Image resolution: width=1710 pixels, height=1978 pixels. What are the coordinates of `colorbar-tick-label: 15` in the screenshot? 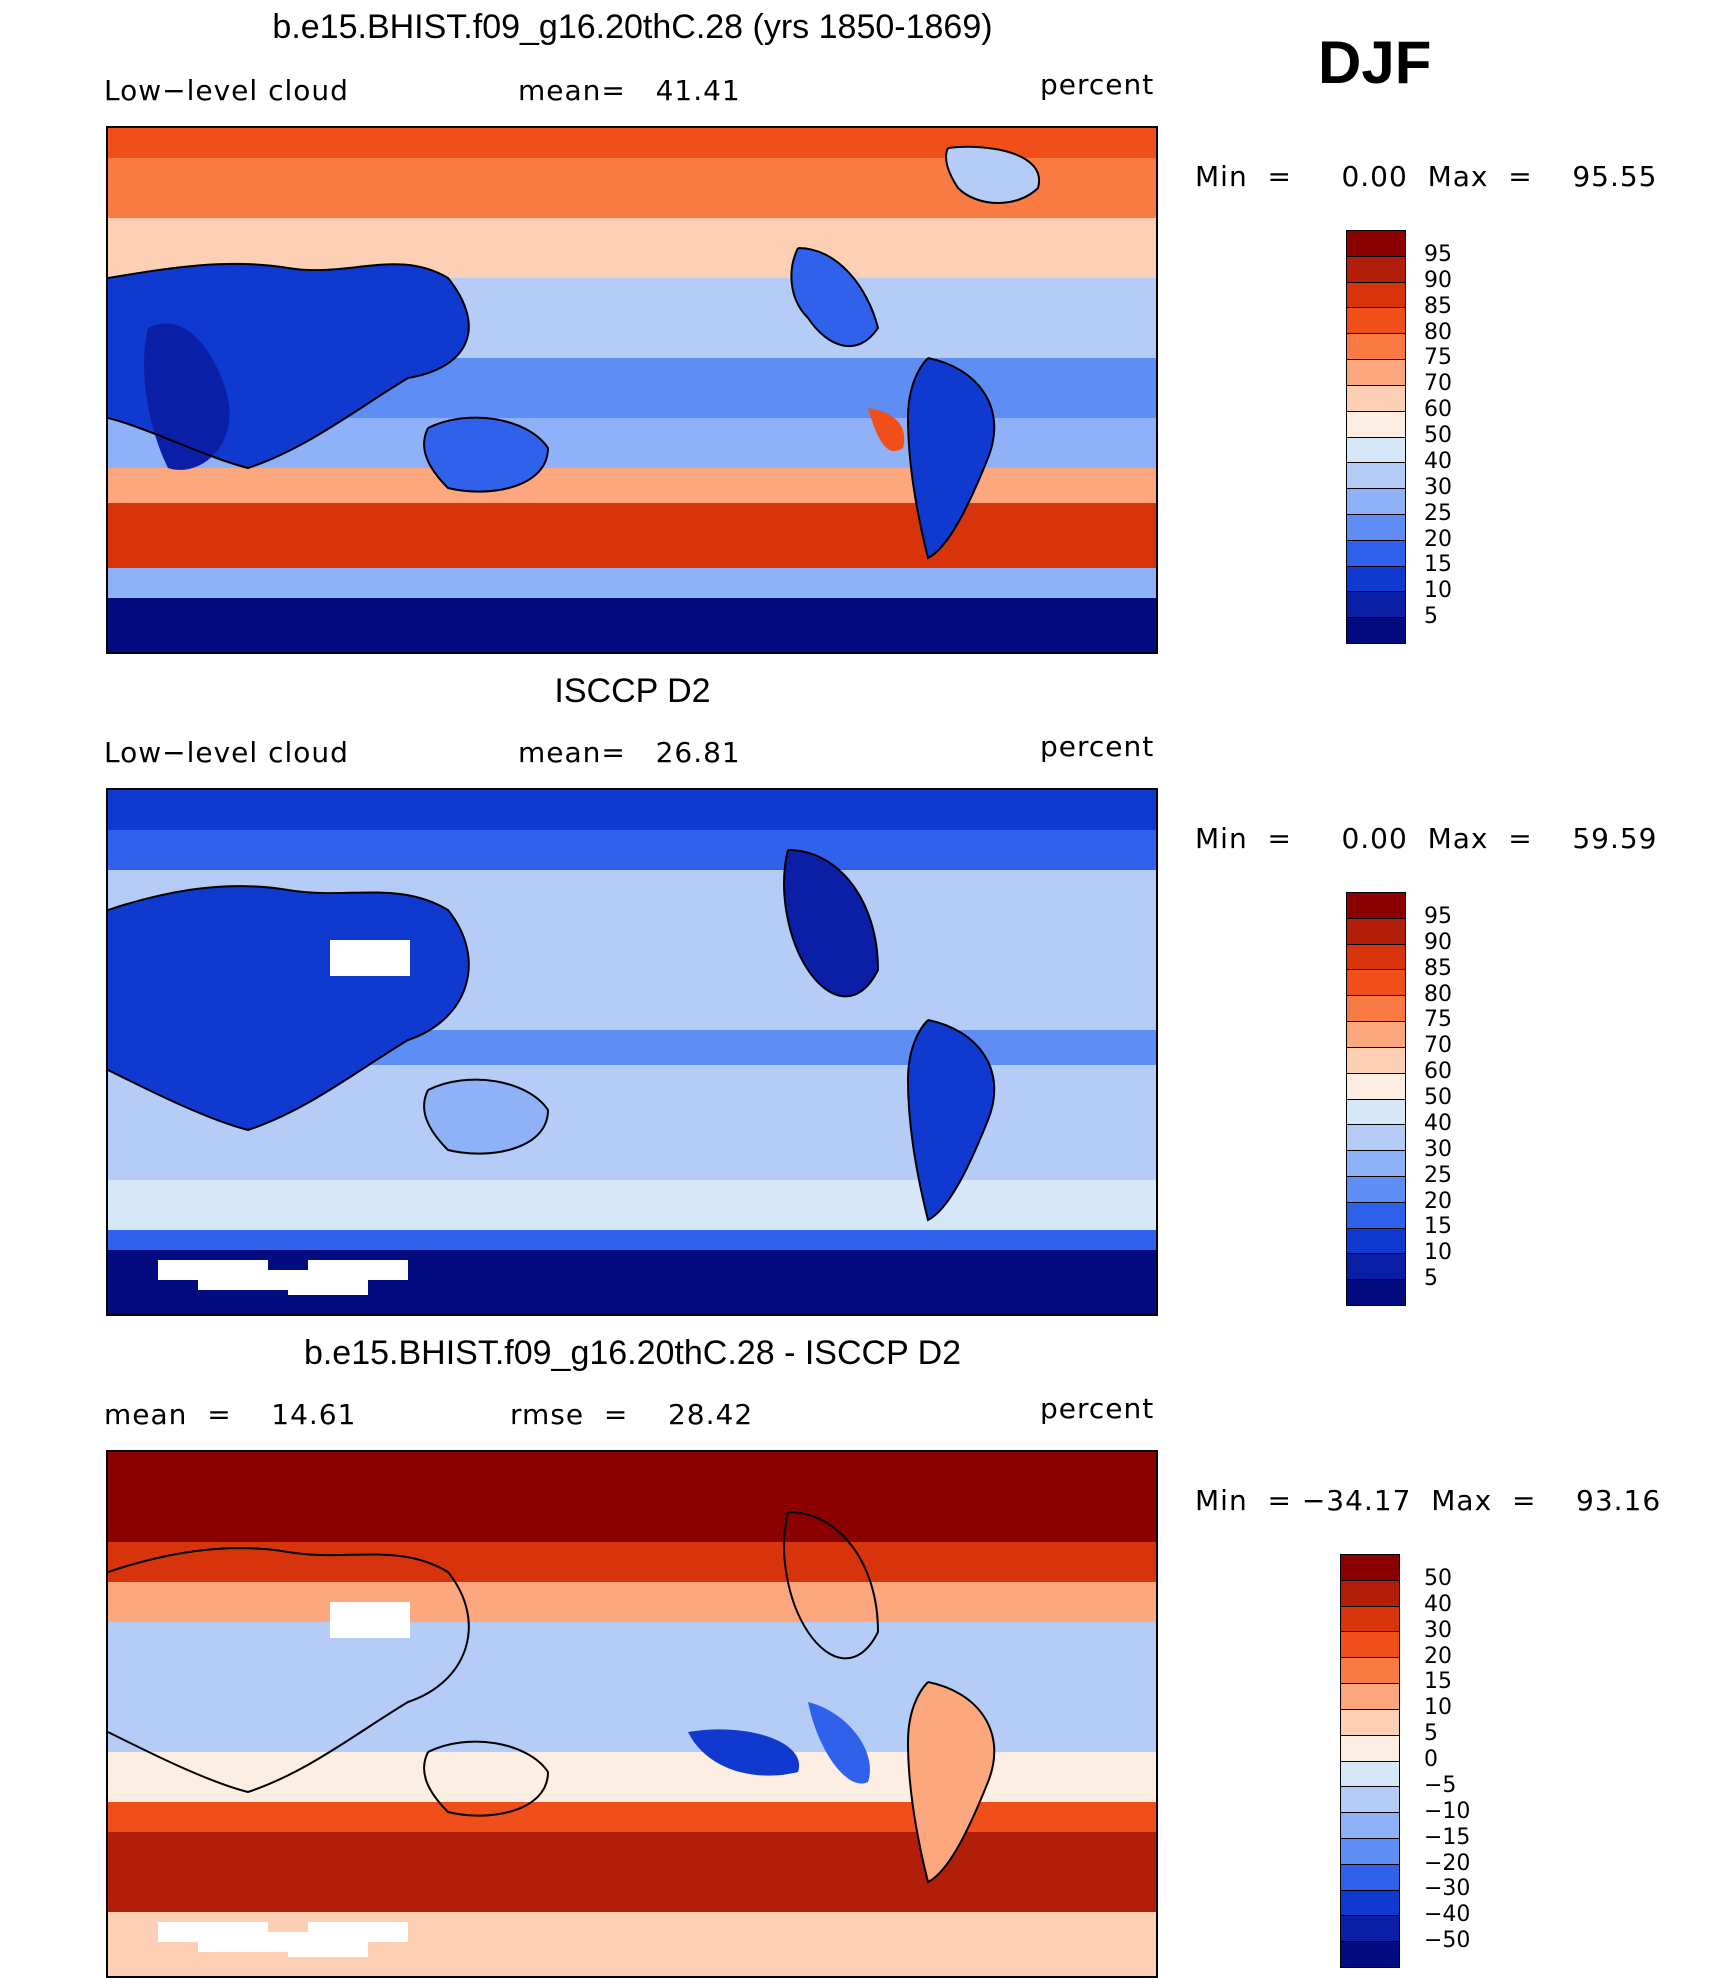 It's located at (1438, 1682).